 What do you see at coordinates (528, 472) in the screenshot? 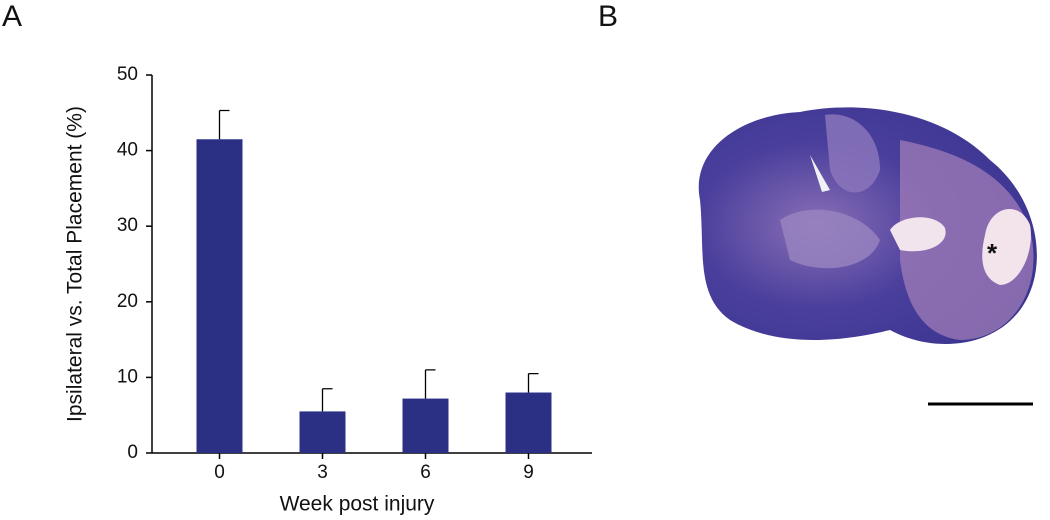
I see `x-tick-label: 9` at bounding box center [528, 472].